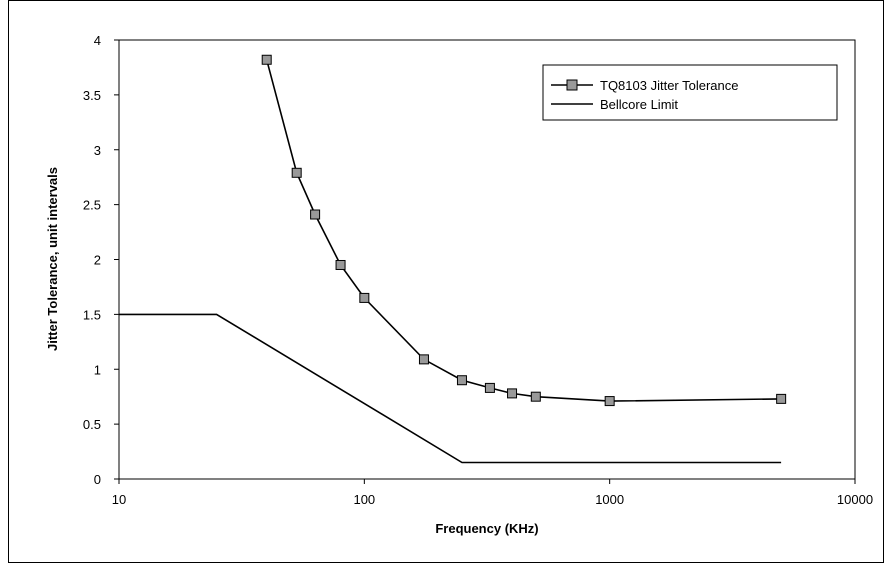  I want to click on x-tick-label: 10000, so click(855, 499).